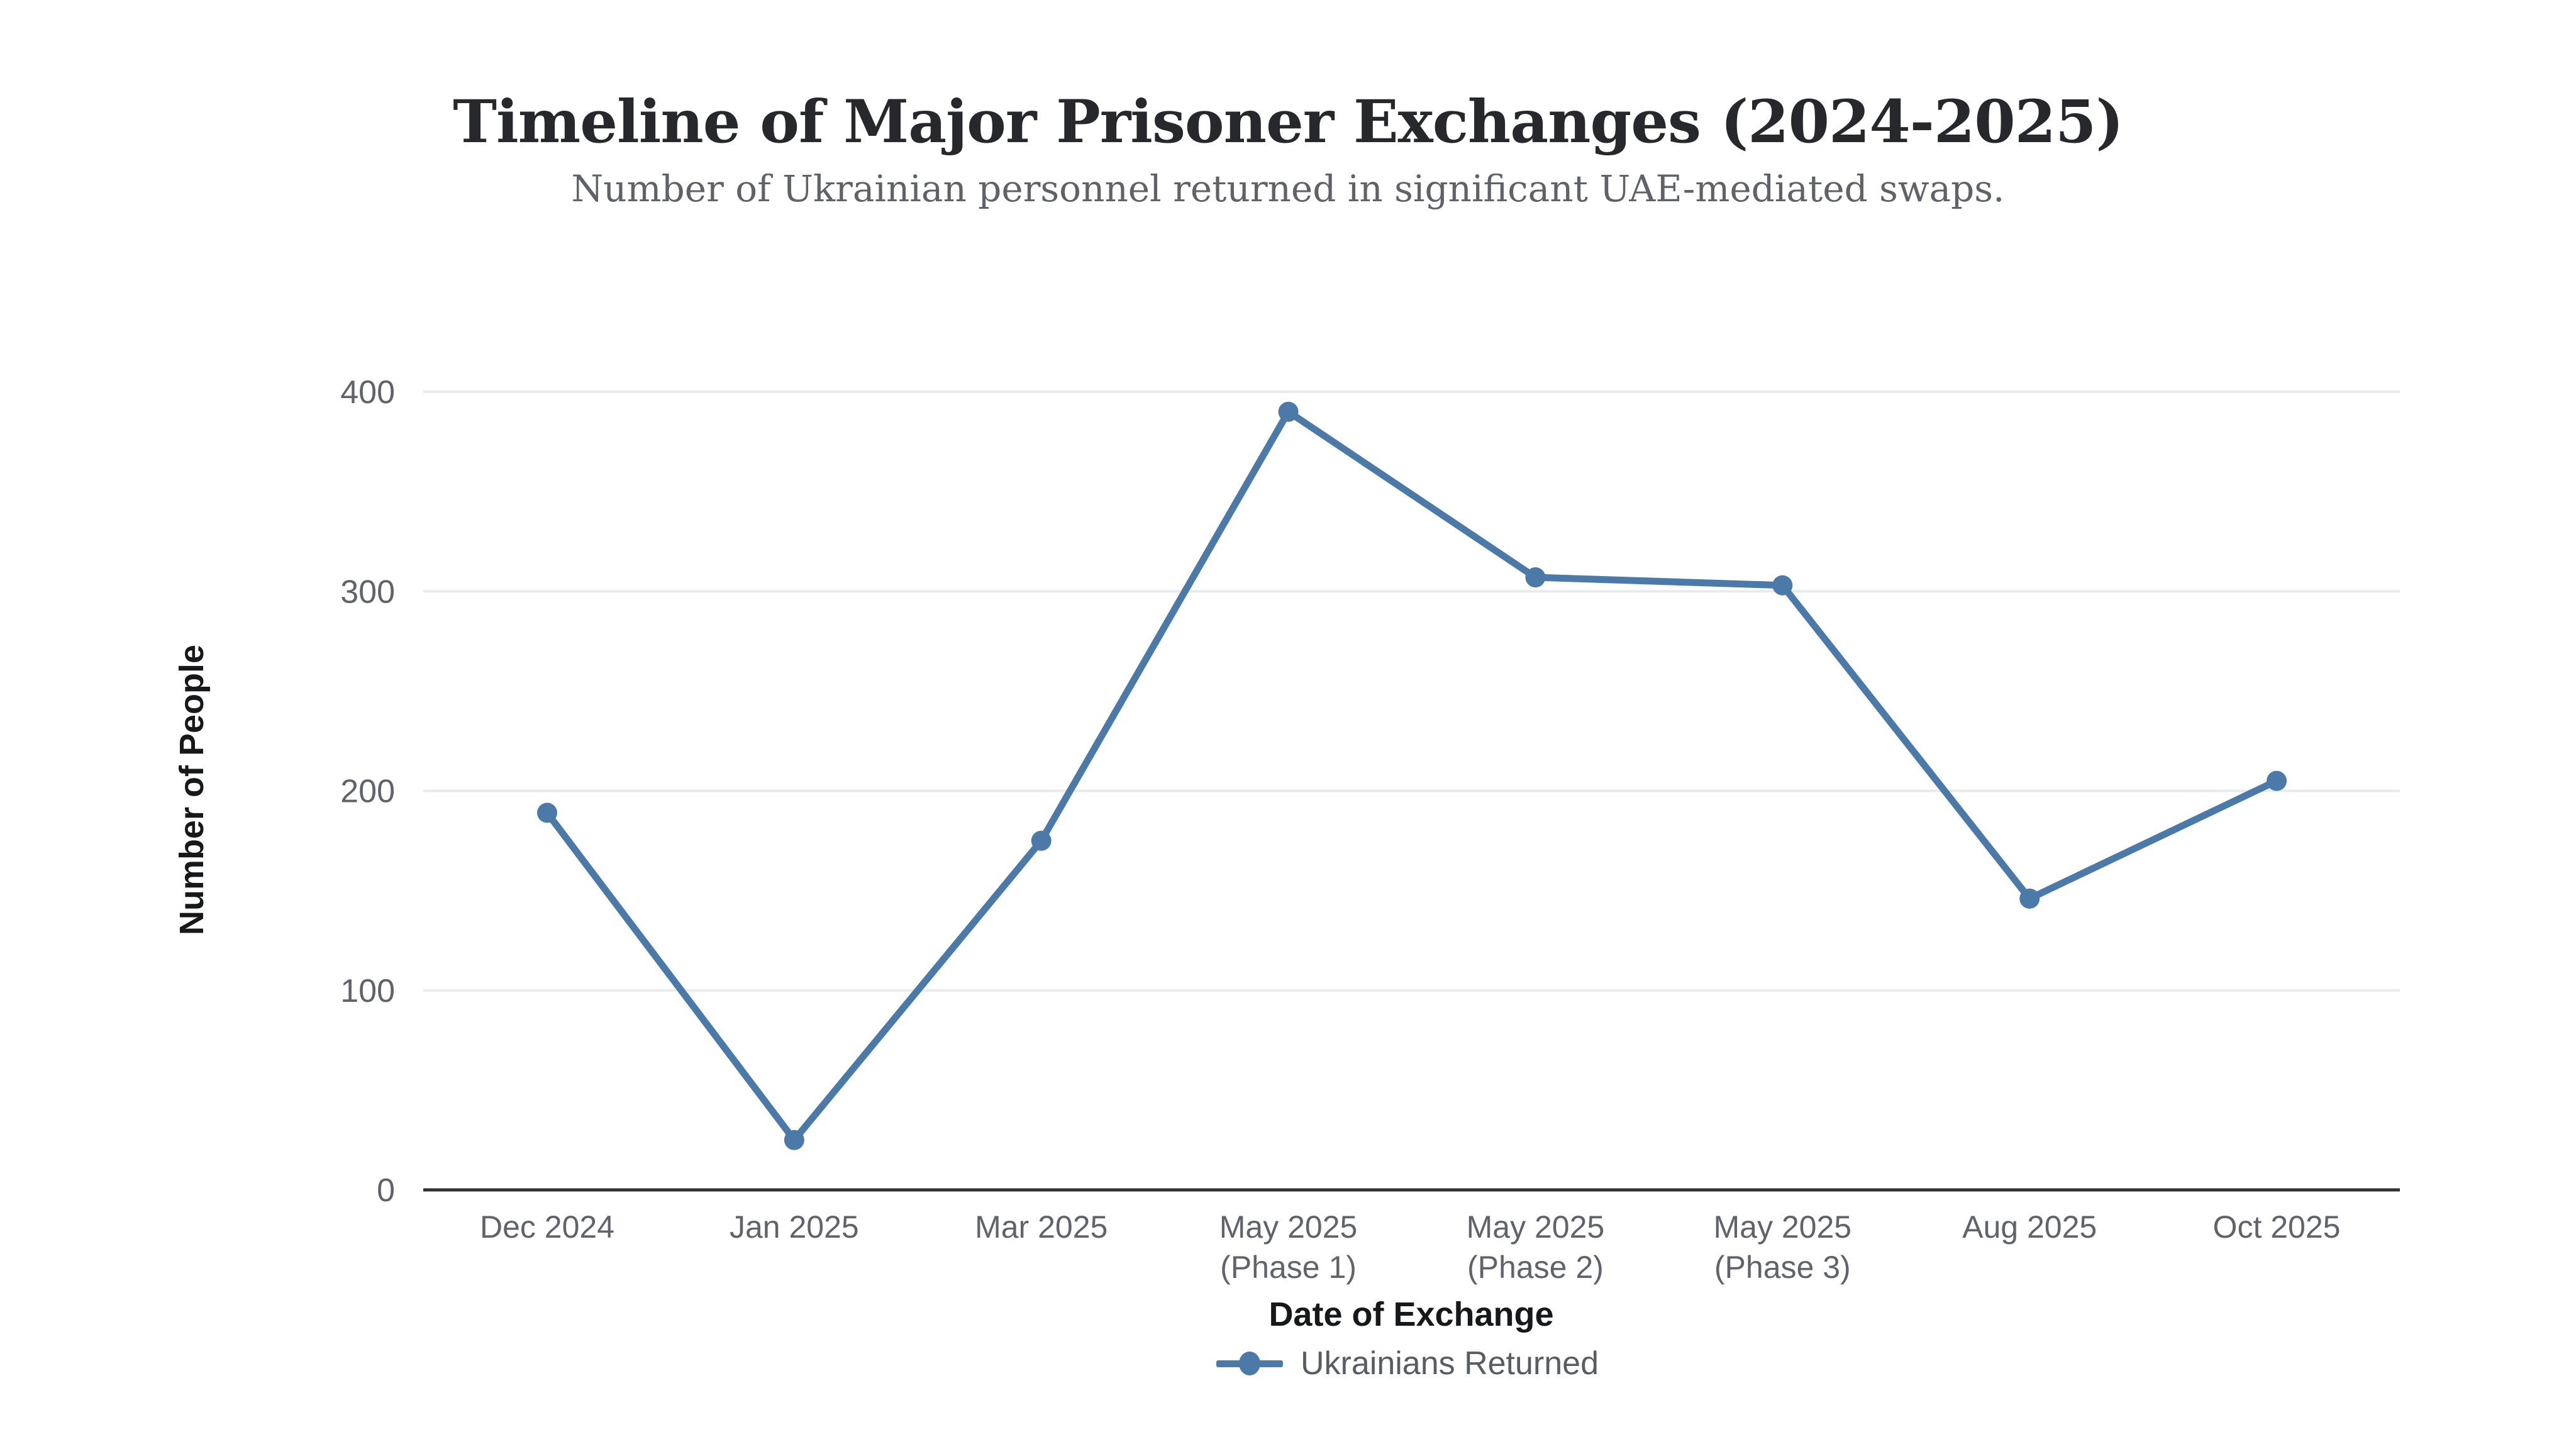 This screenshot has width=2576, height=1449. I want to click on x-tick-label: Aug 2025, so click(2029, 1227).